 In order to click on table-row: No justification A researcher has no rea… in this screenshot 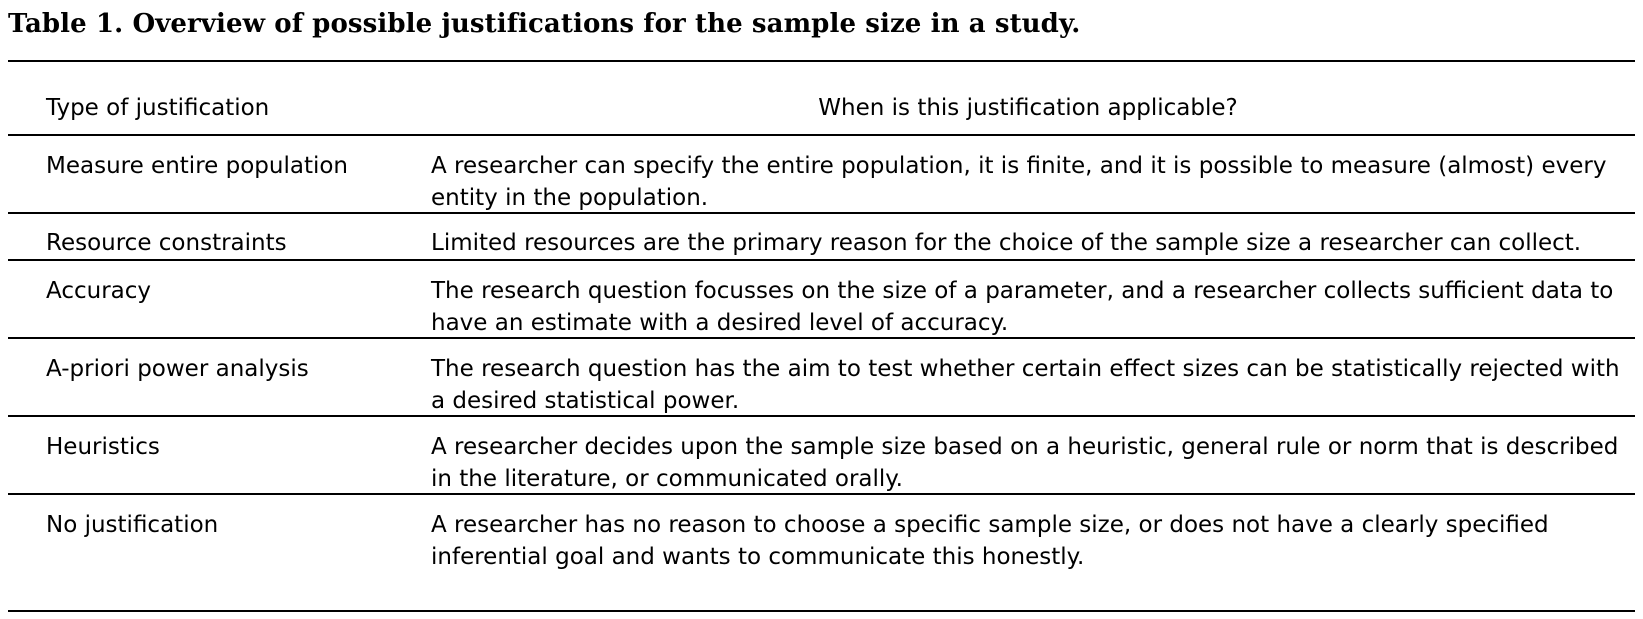, I will do `click(821, 542)`.